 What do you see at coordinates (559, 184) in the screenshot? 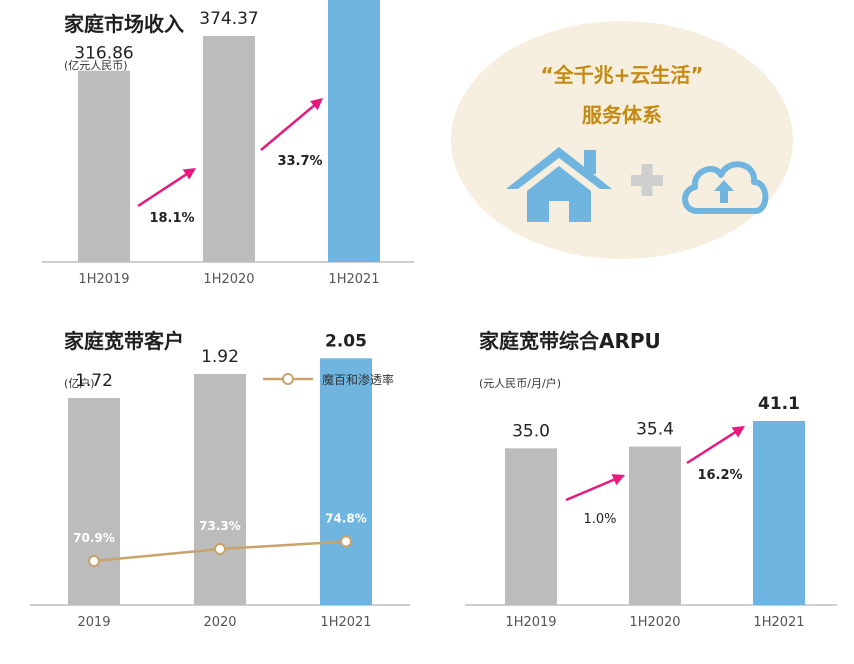
I see `house-icon` at bounding box center [559, 184].